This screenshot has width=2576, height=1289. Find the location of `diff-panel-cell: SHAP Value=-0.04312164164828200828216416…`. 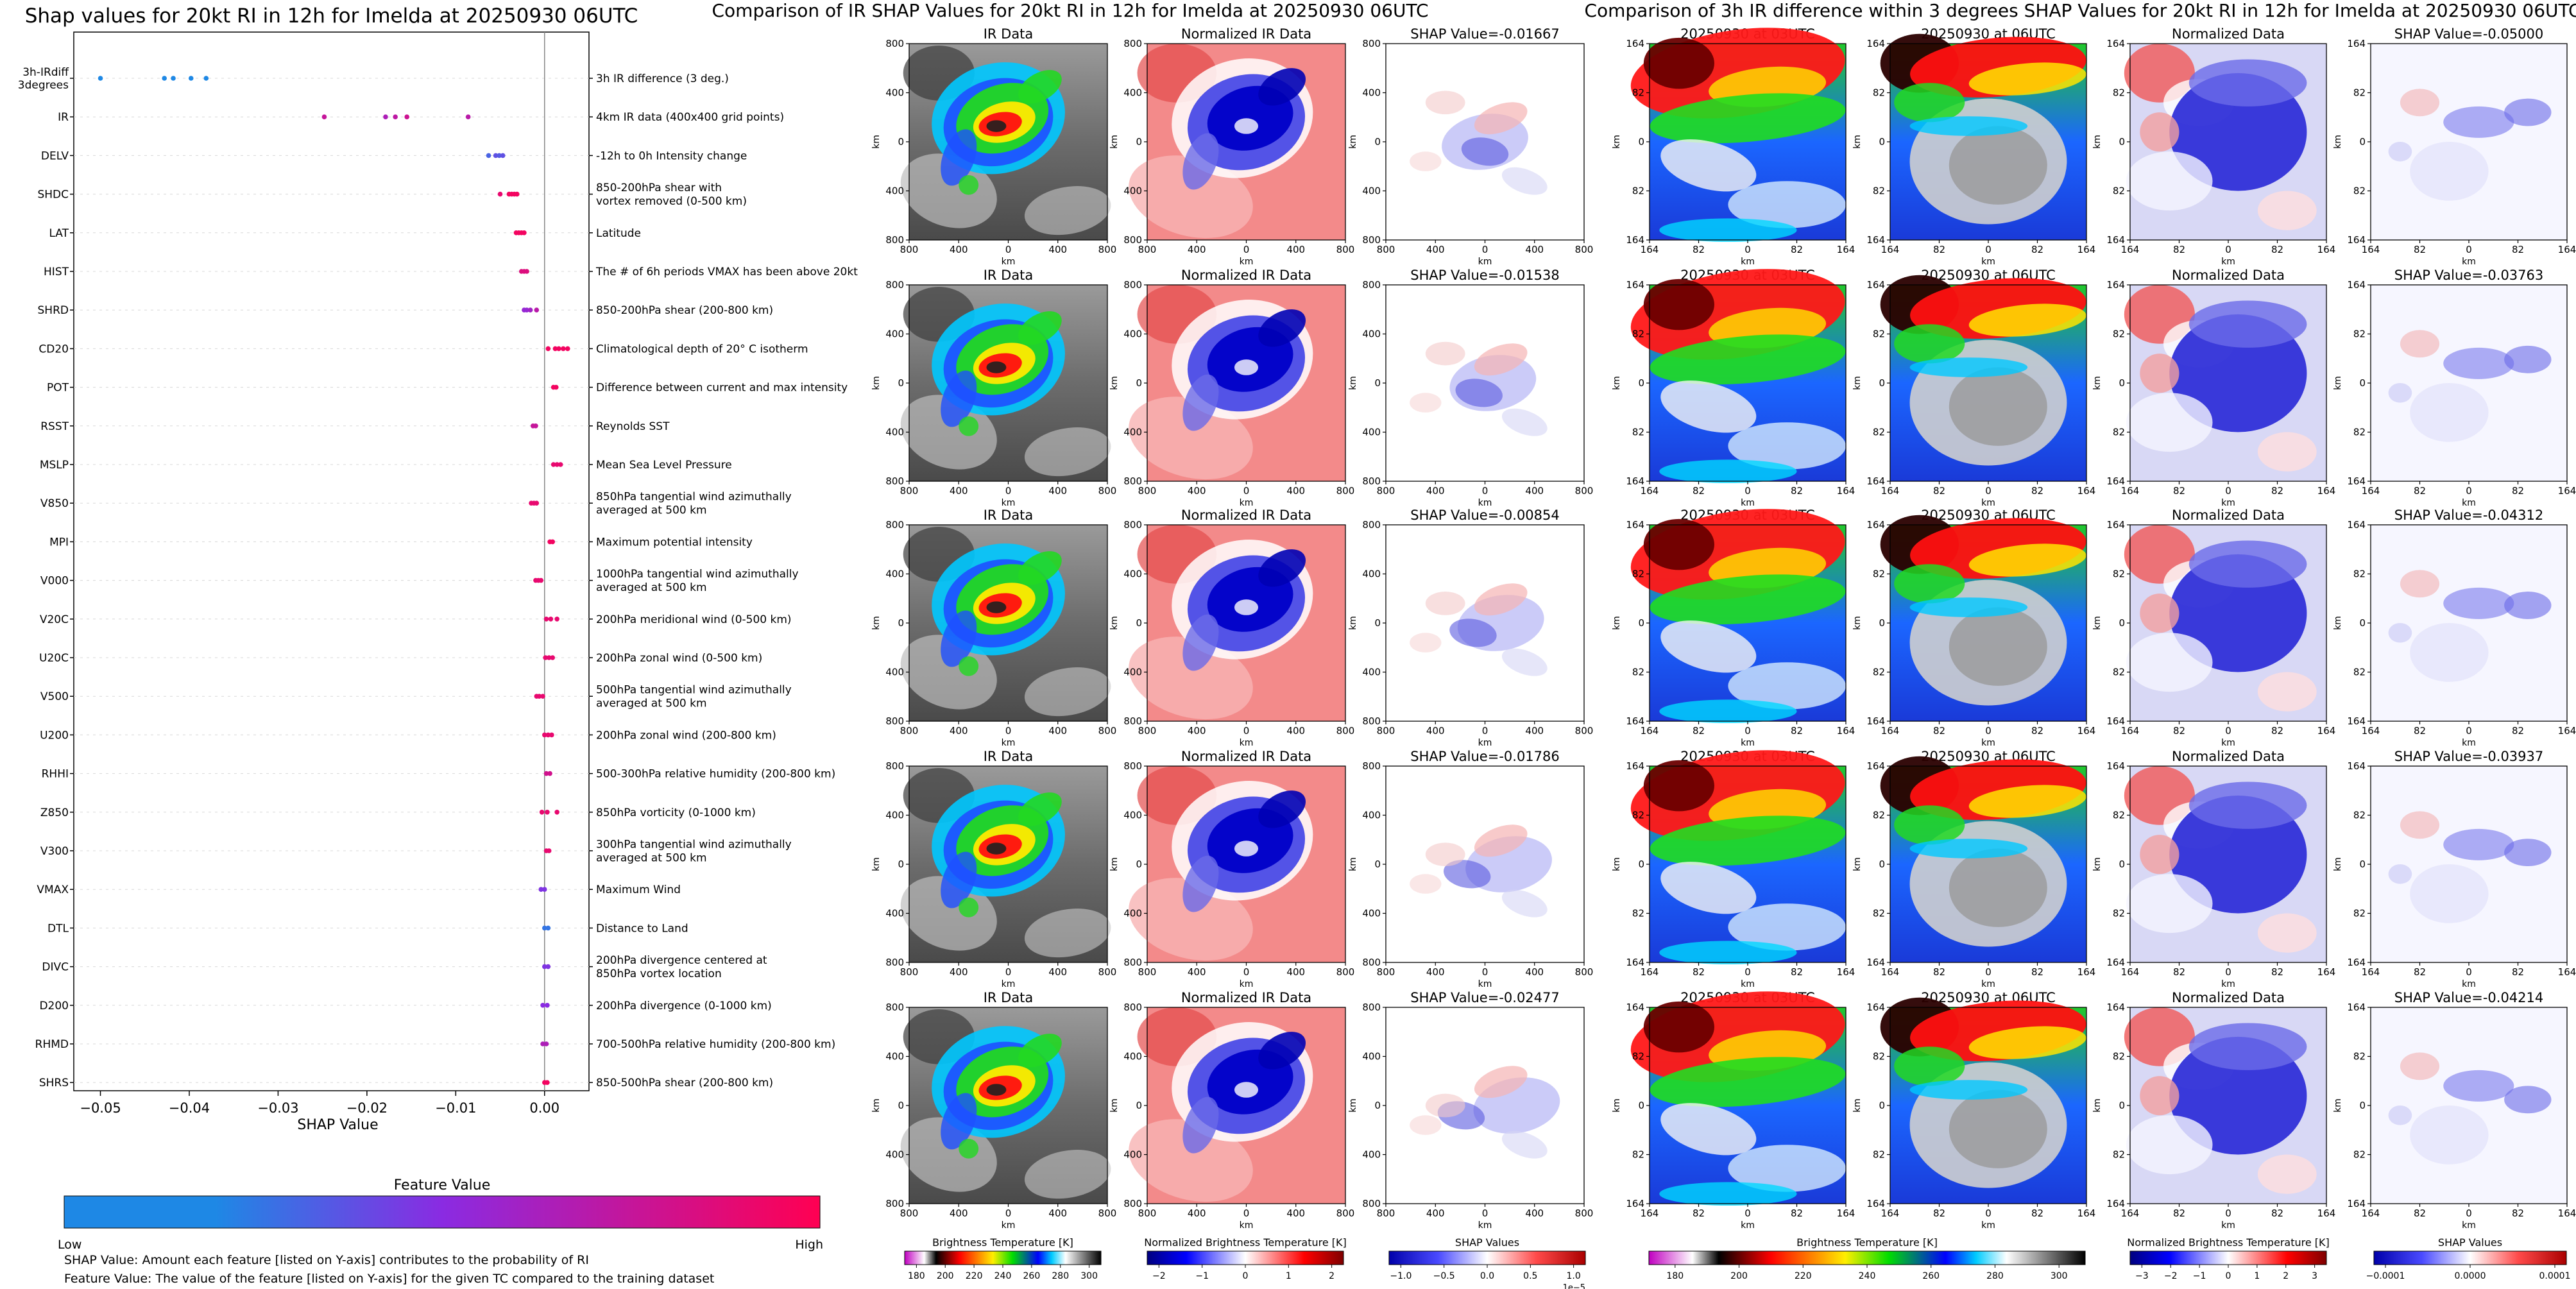

diff-panel-cell: SHAP Value=-0.04312164164828200828216416… is located at coordinates (2454, 628).